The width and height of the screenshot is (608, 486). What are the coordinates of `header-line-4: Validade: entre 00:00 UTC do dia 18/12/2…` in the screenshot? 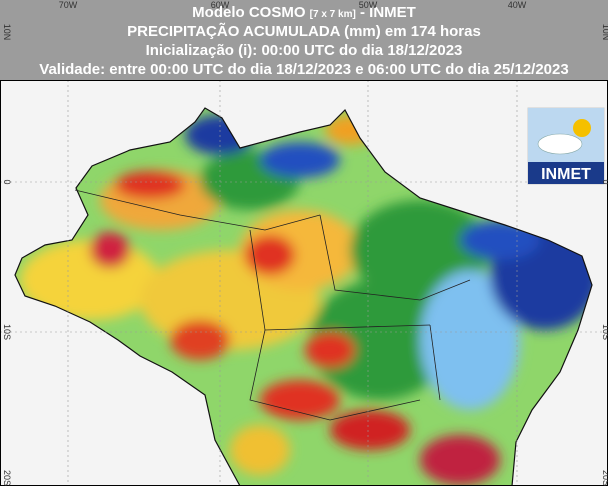 It's located at (303, 69).